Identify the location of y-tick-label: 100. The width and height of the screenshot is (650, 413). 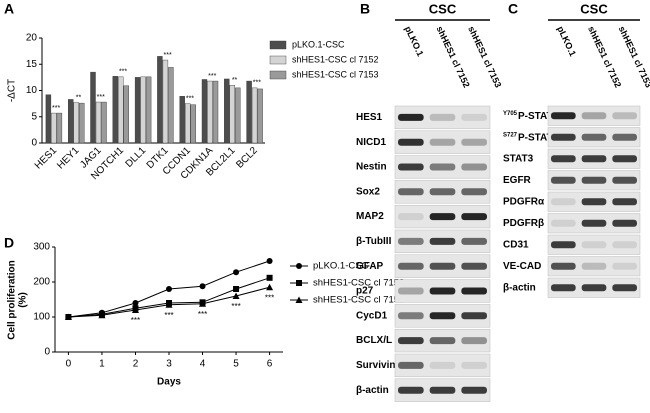
(41, 317).